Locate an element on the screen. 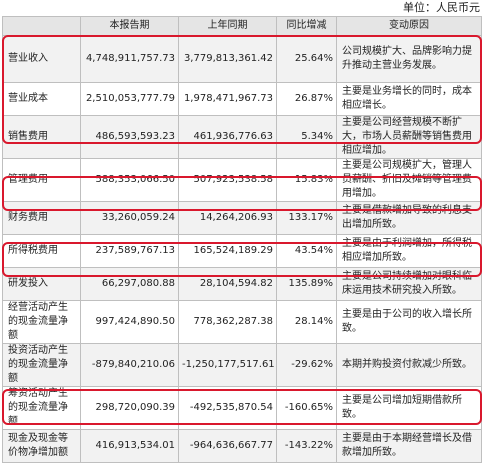 The image size is (489, 463). row-change: 133.17% is located at coordinates (306, 218).